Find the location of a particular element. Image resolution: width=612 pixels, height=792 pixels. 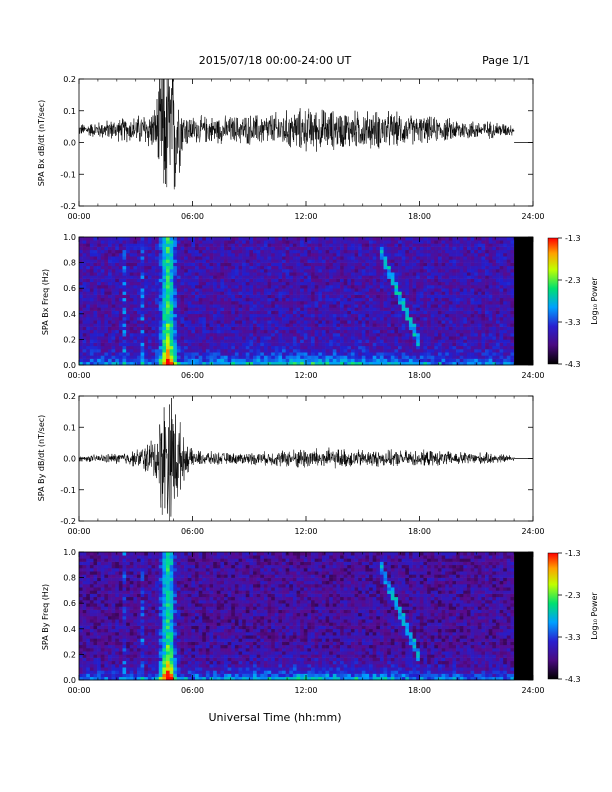

y-tick-label: 1.0 is located at coordinates (69, 237).